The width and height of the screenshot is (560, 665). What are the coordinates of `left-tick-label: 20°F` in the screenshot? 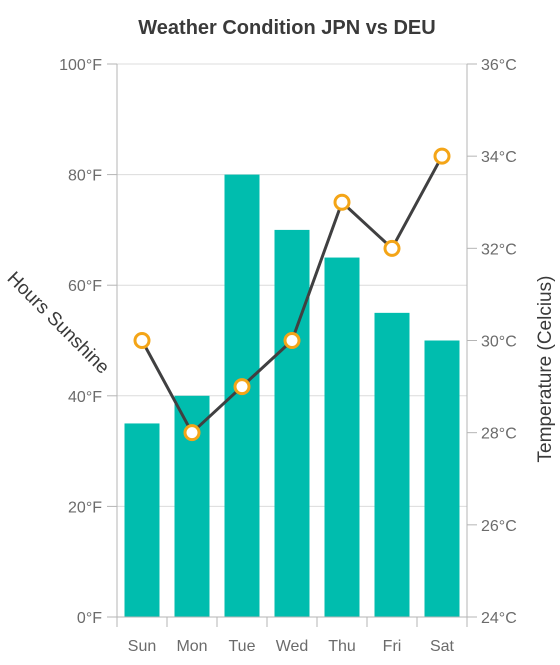 It's located at (85, 507).